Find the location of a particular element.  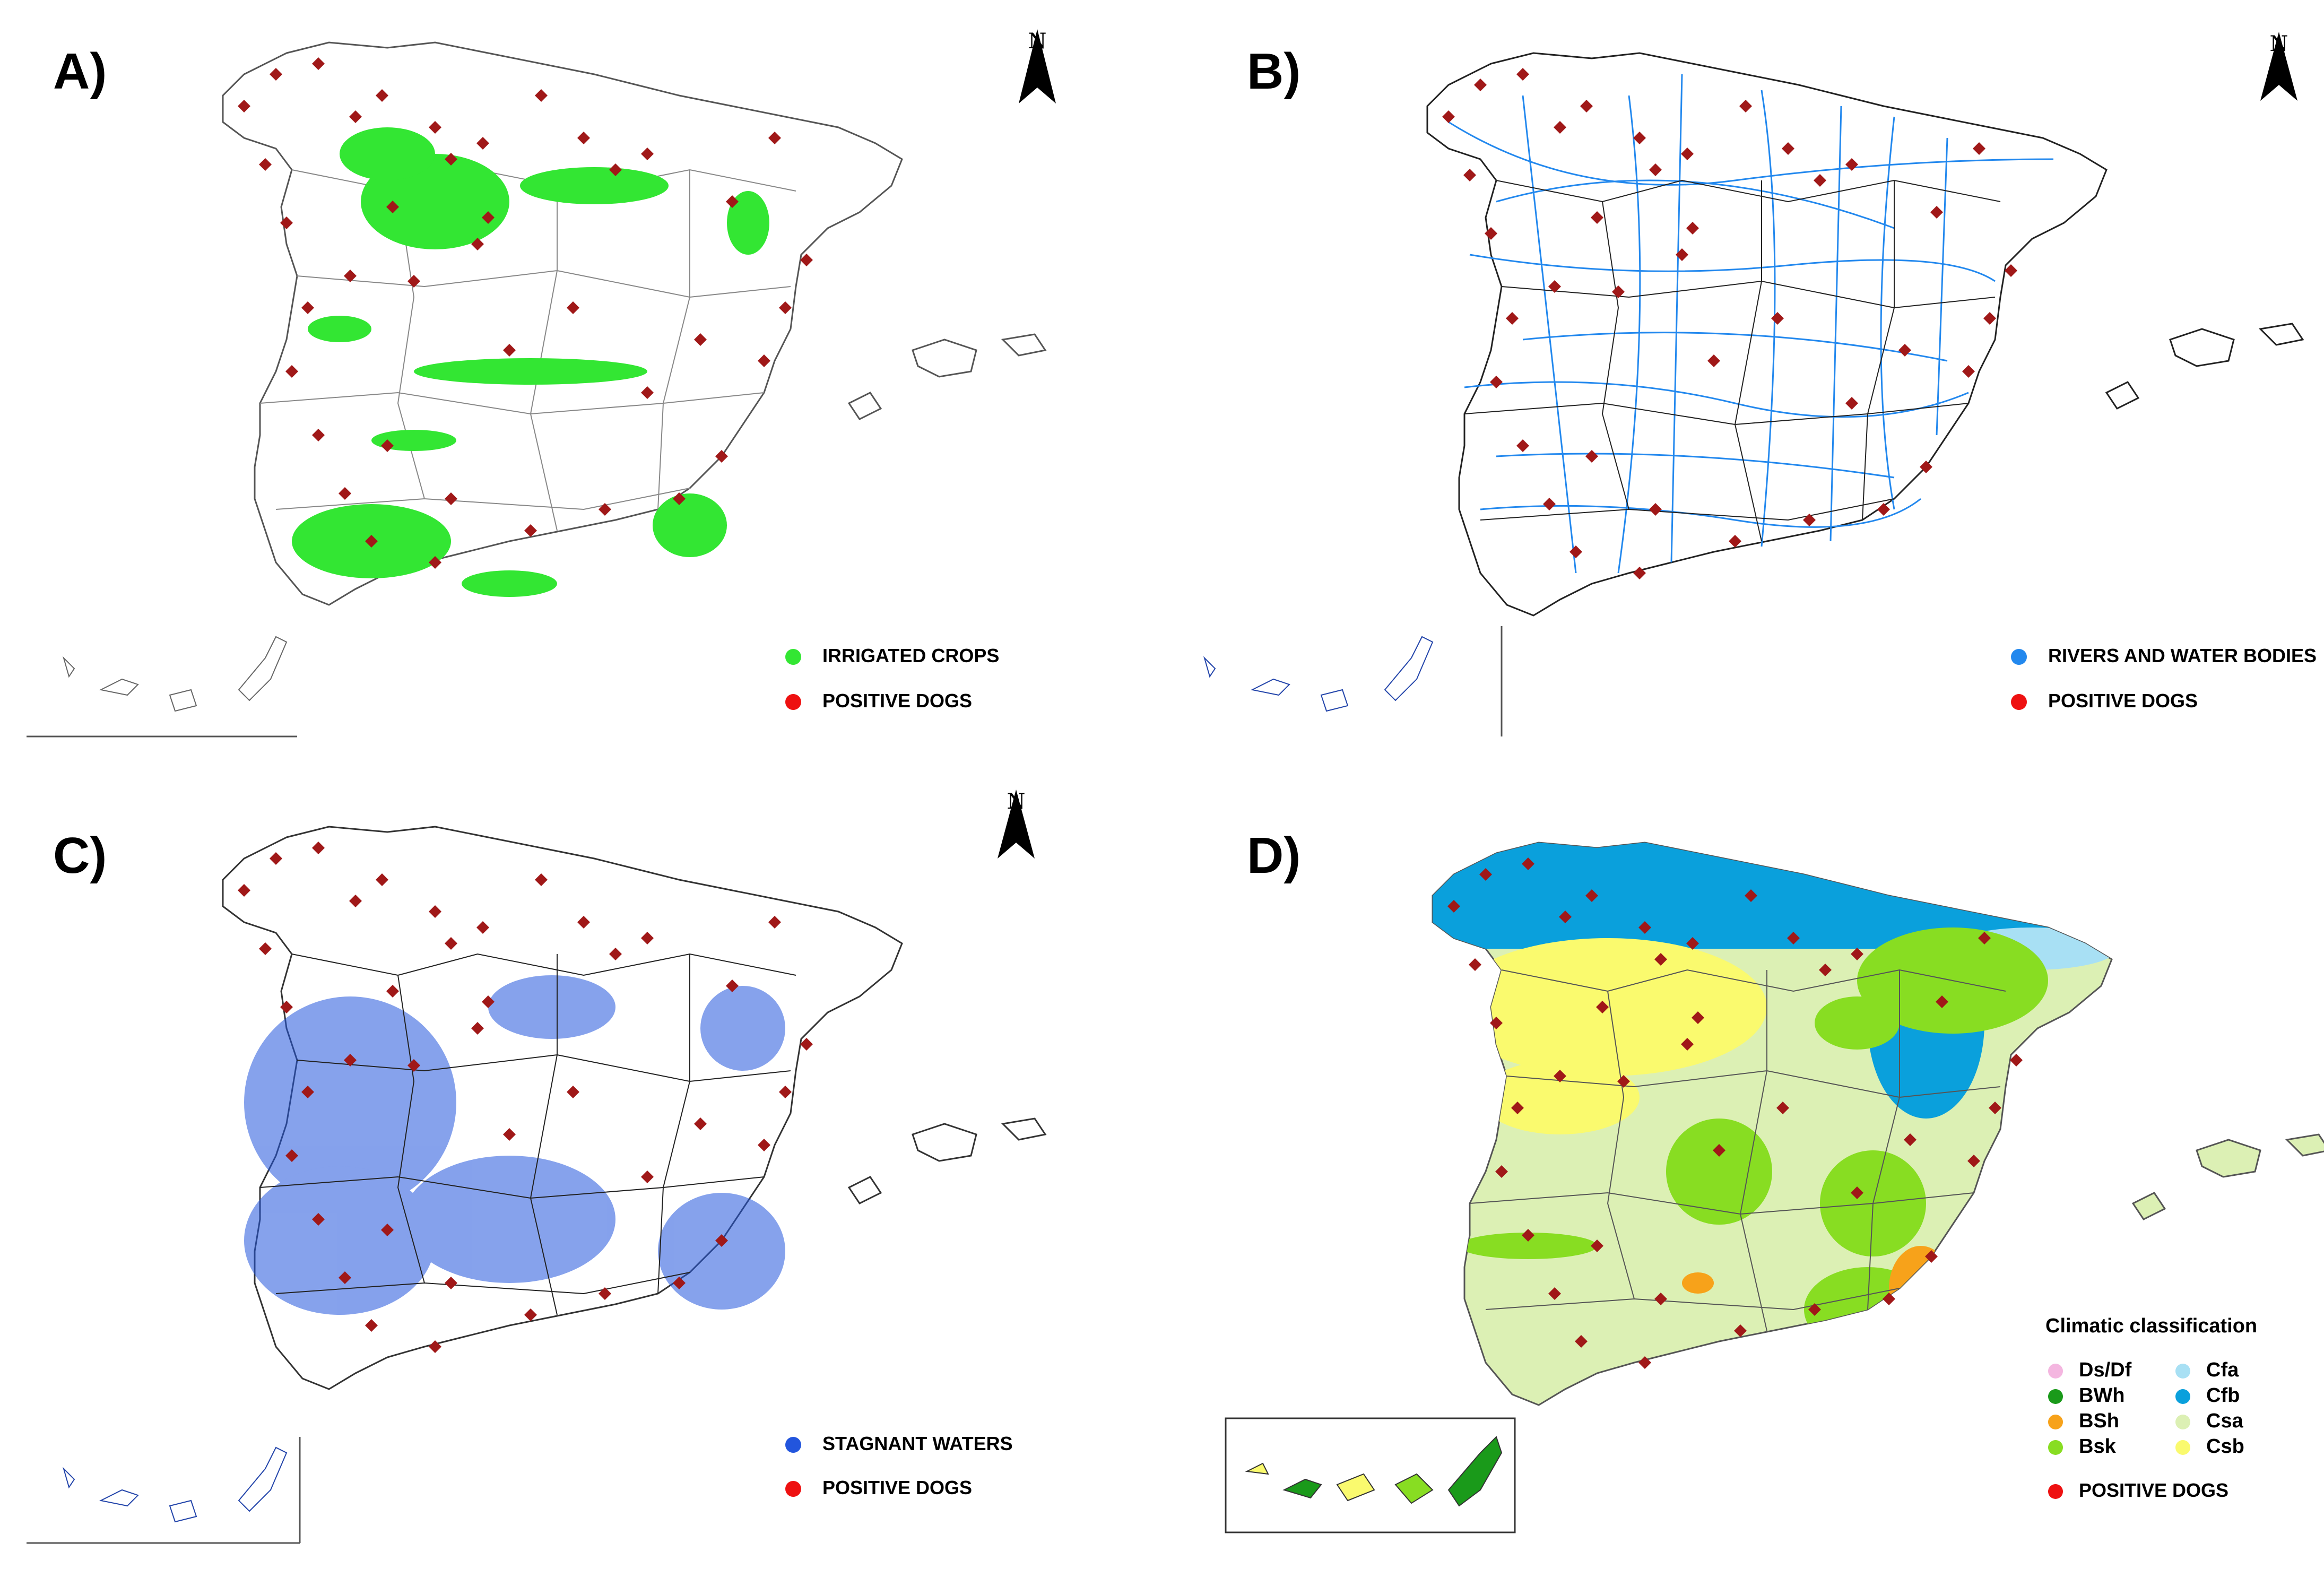

panel-label: D) is located at coordinates (1274, 855).